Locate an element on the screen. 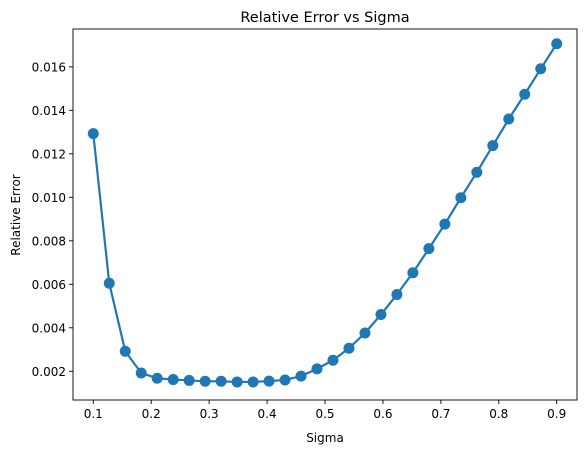 Image resolution: width=584 pixels, height=459 pixels. y-tick-label: 0.006 is located at coordinates (49, 285).